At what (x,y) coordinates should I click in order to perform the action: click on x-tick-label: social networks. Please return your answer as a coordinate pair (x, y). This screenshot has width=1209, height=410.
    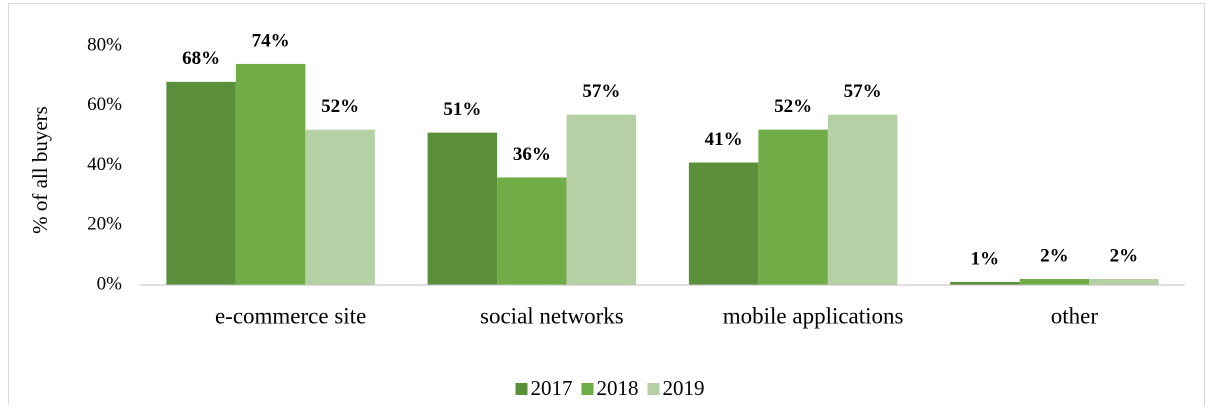
    Looking at the image, I should click on (552, 315).